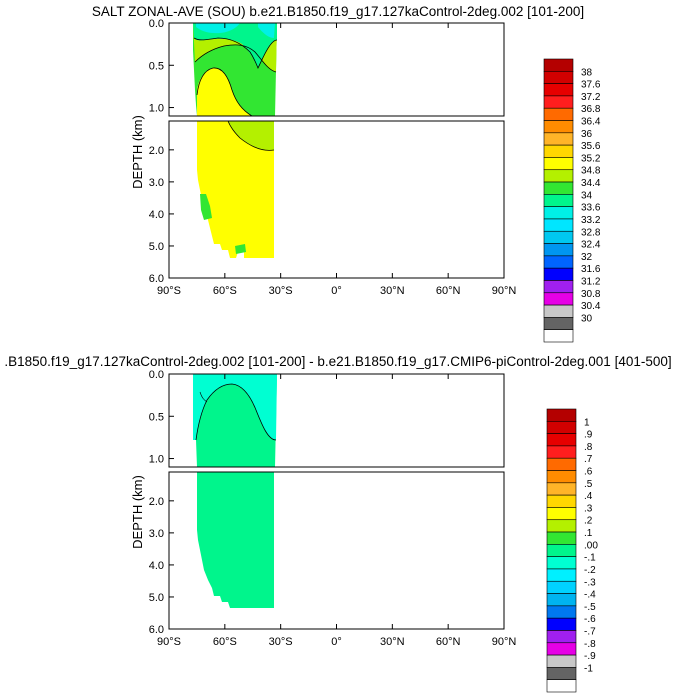 The image size is (700, 700). I want to click on panel-2-colorbar-label: -.6, so click(590, 619).